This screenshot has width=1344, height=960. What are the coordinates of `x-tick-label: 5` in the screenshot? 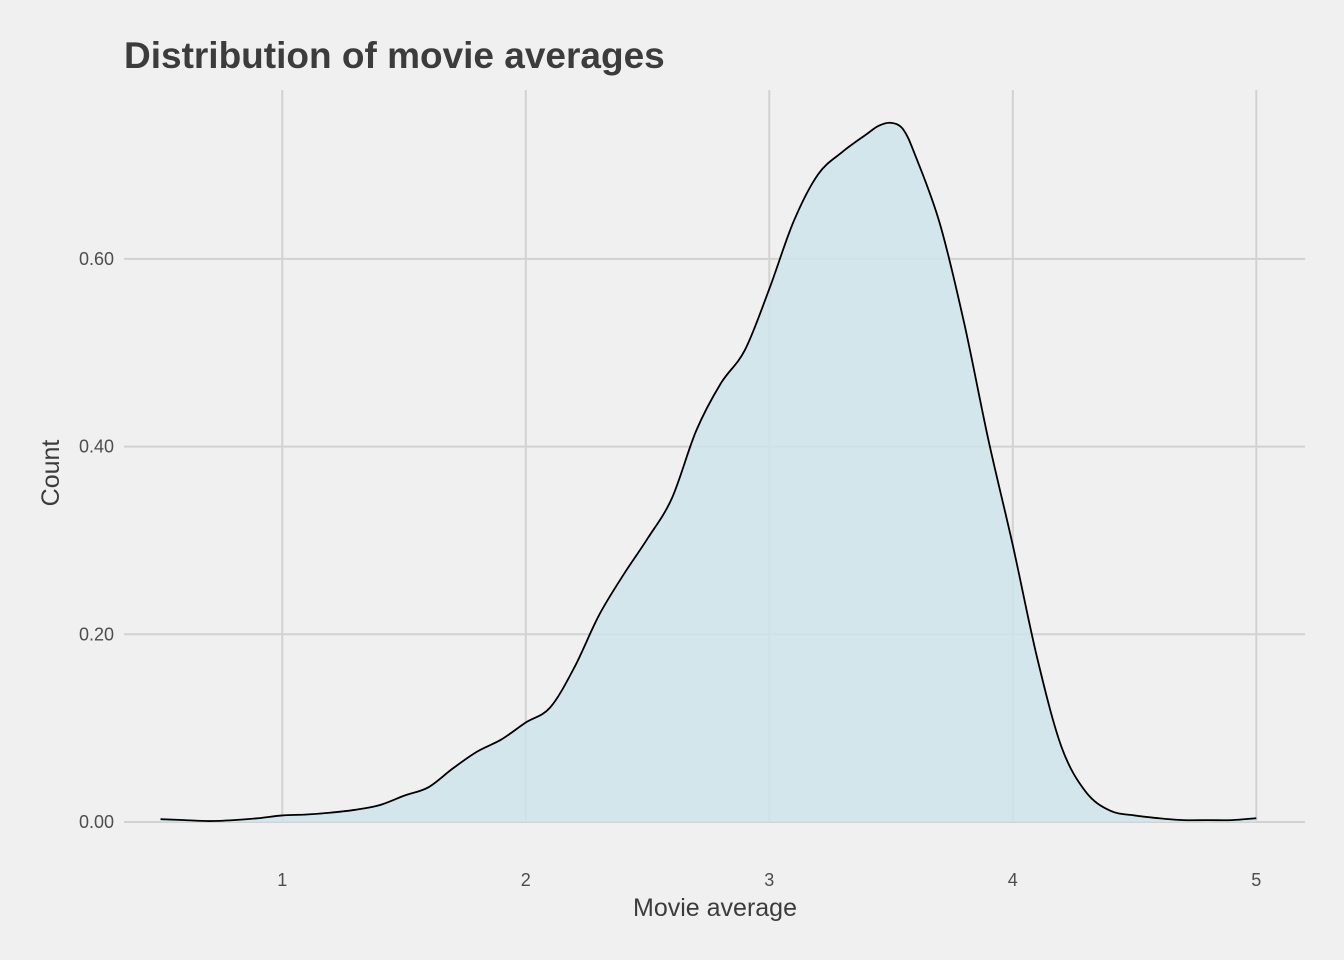 It's located at (1256, 880).